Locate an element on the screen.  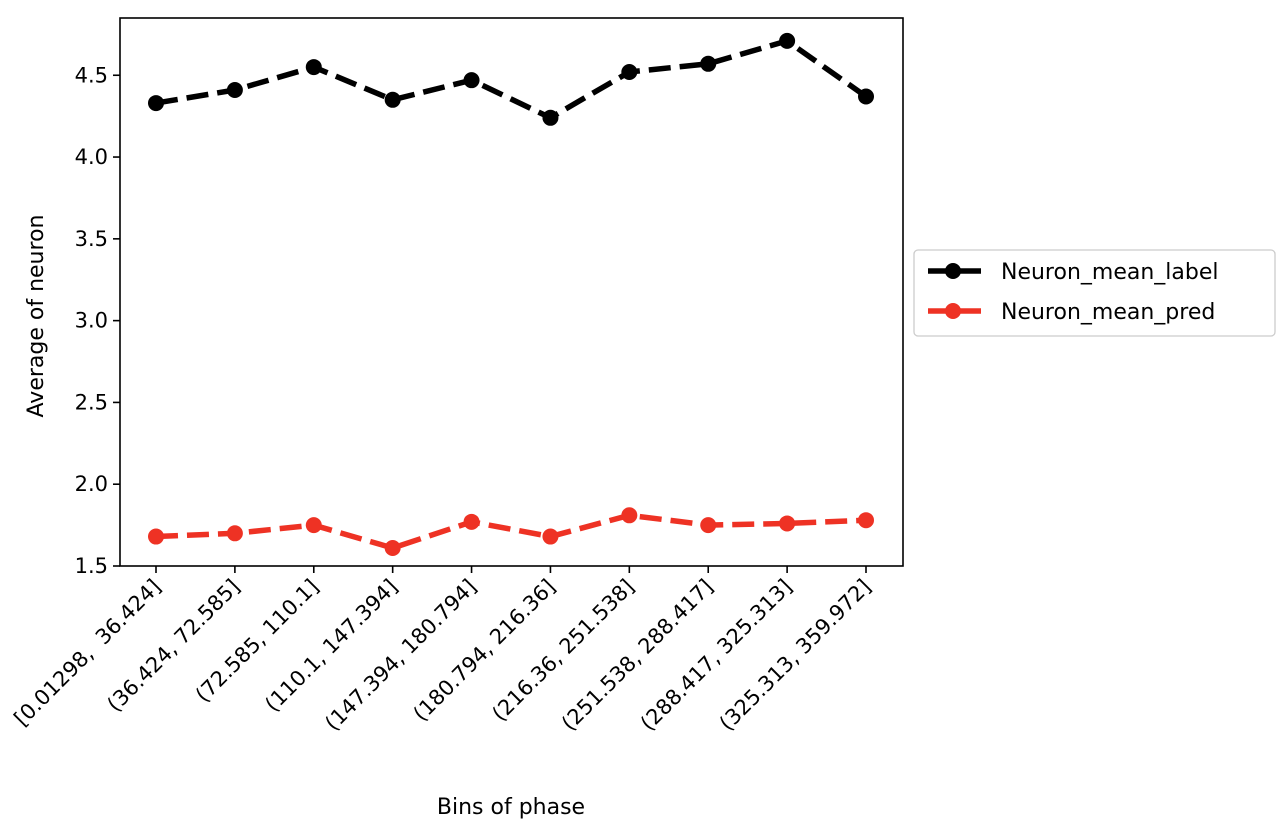
x-tick-label: (251.538, 288.417] is located at coordinates (637, 655).